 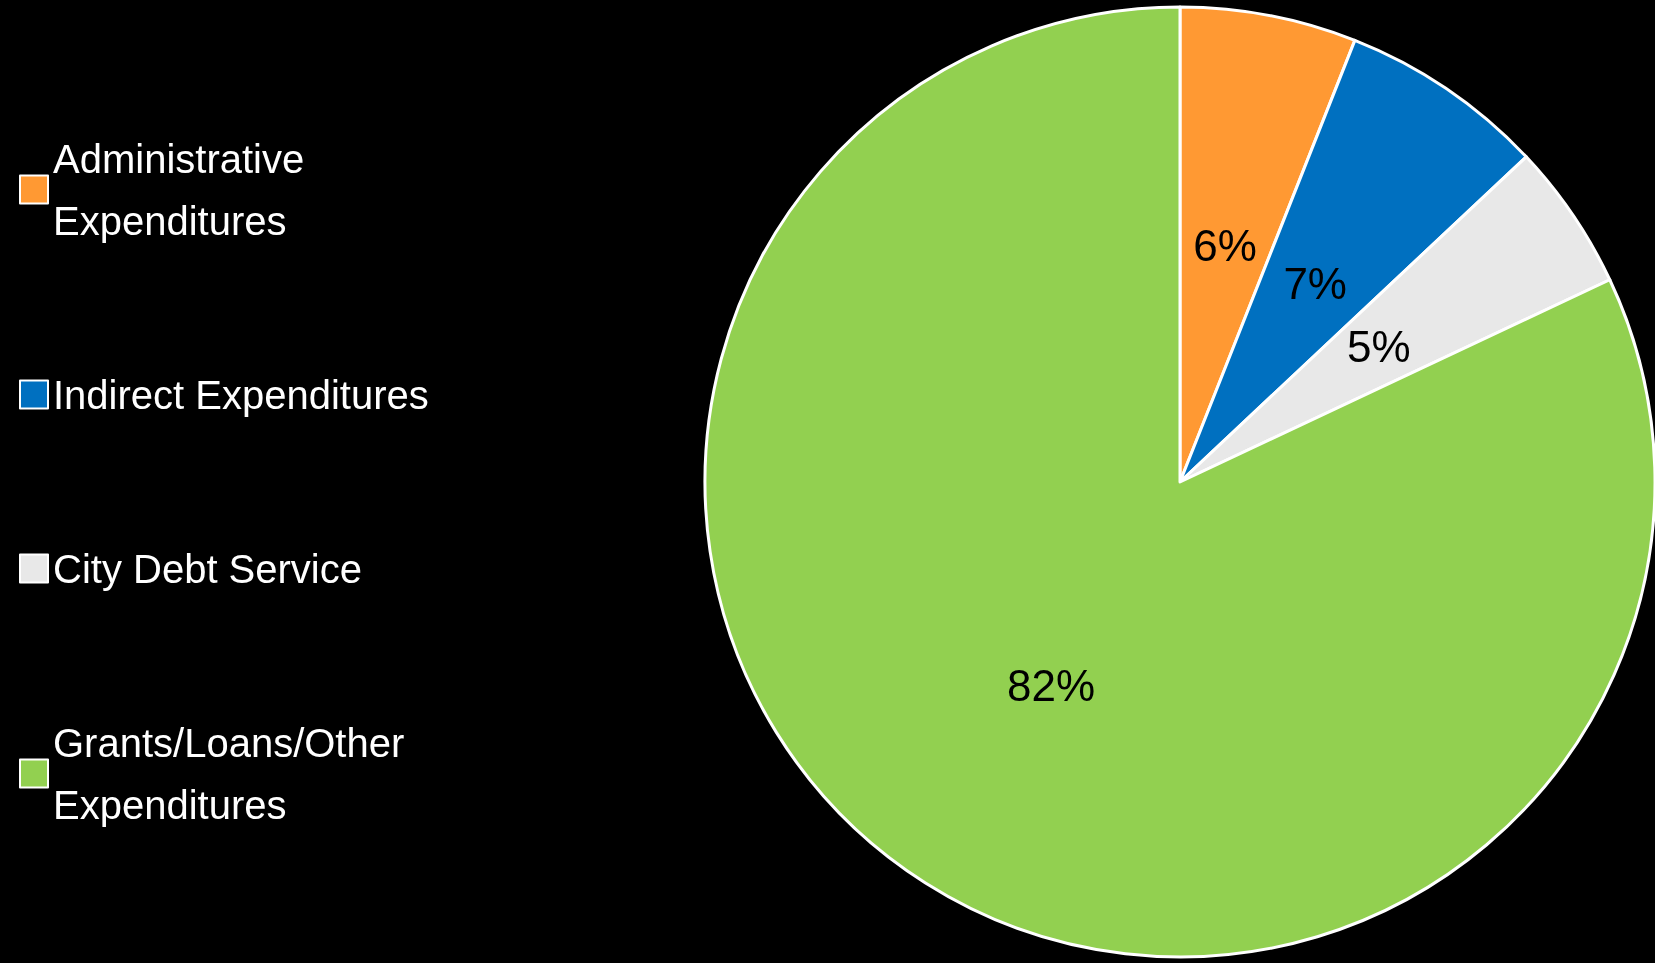 I want to click on legend-label: Grants/Loans/Other Expenditures, so click(x=234, y=773).